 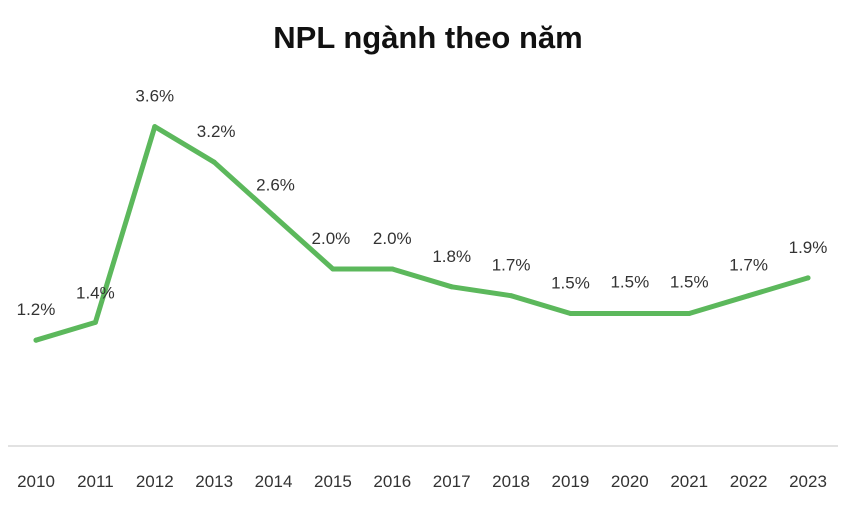 What do you see at coordinates (155, 481) in the screenshot?
I see `x-tick-label: 2012` at bounding box center [155, 481].